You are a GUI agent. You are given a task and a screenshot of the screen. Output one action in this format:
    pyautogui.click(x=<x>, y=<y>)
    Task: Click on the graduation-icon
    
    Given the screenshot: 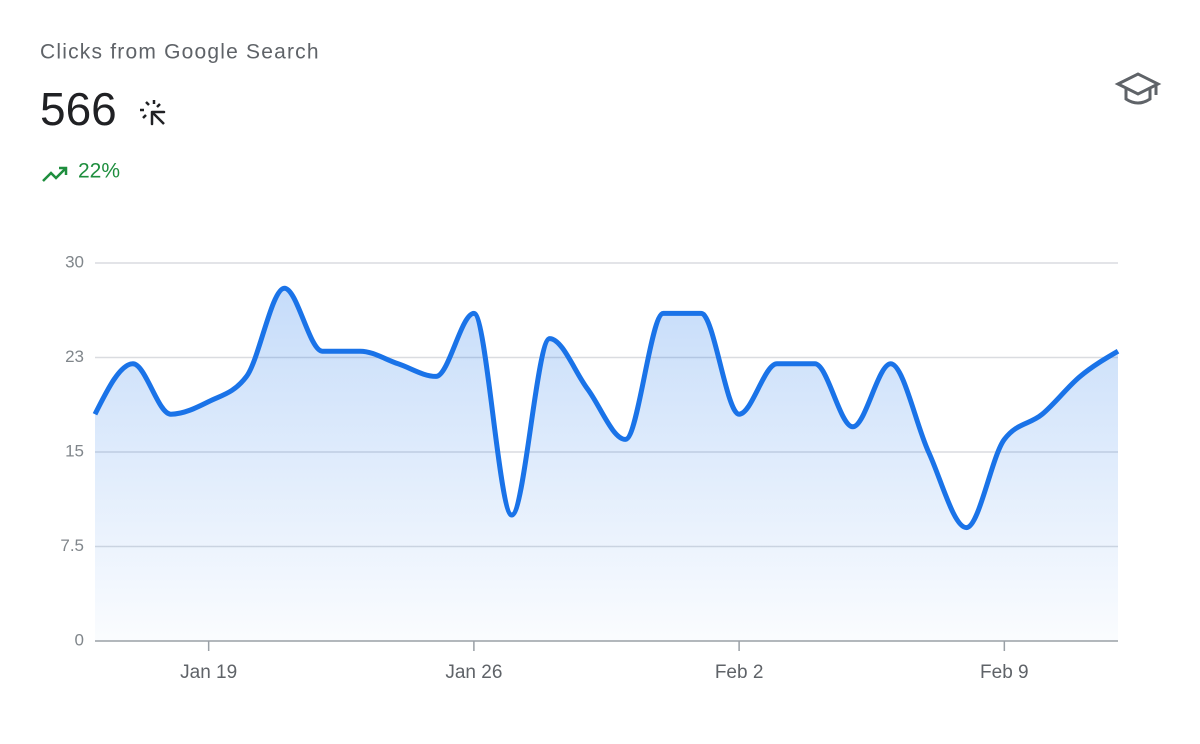 What is the action you would take?
    pyautogui.click(x=1138, y=88)
    